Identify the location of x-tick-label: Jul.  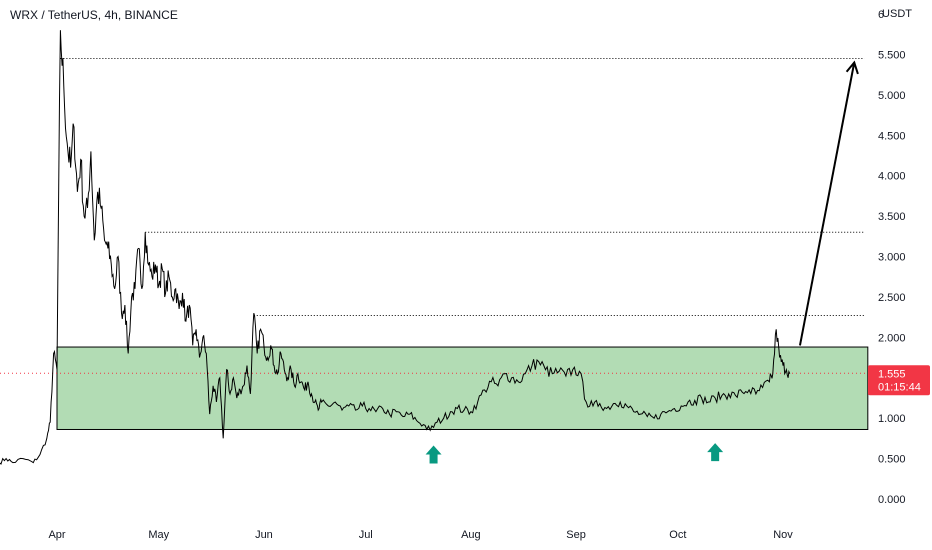
(366, 535).